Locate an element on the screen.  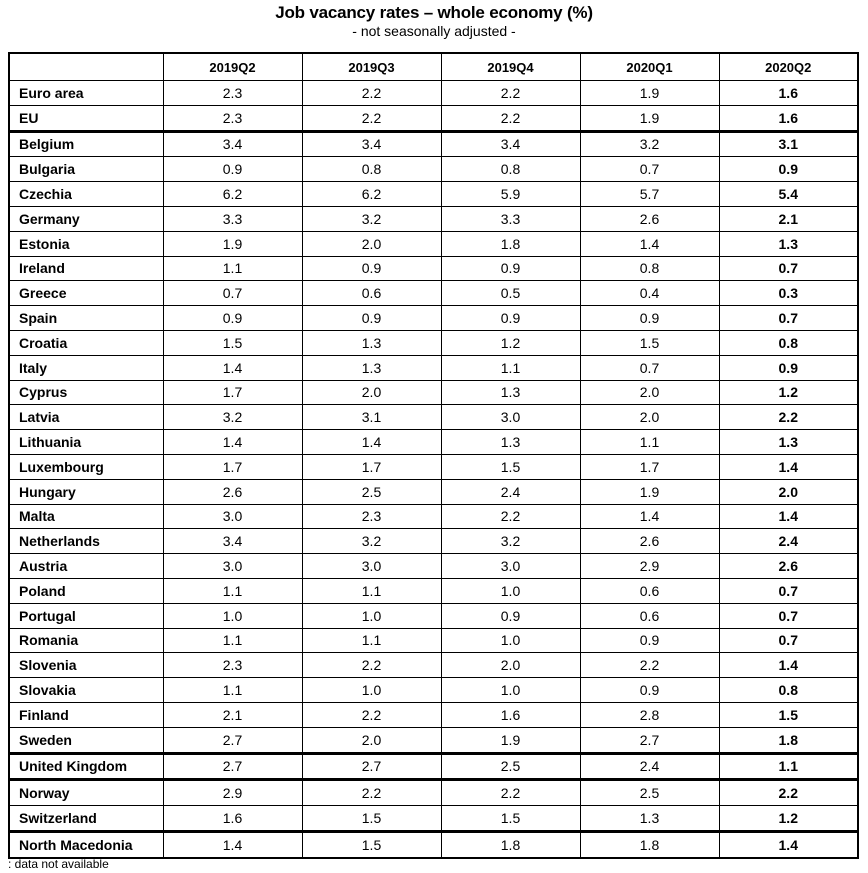
column-header: 2019Q4 is located at coordinates (510, 66).